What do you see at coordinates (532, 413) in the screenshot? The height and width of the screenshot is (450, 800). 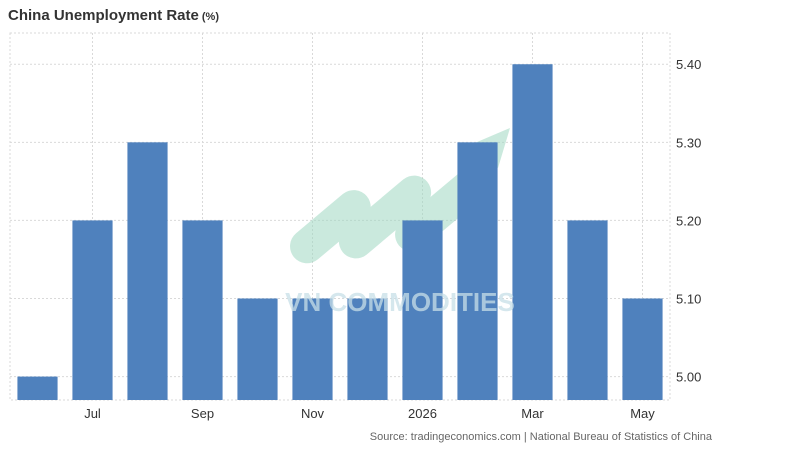 I see `x-tick-label: Mar` at bounding box center [532, 413].